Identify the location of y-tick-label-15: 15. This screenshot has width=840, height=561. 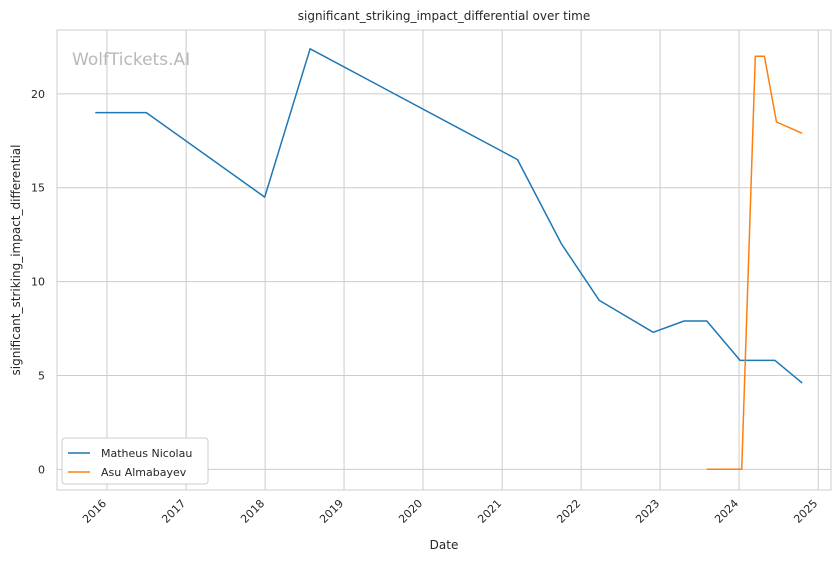
(38, 188).